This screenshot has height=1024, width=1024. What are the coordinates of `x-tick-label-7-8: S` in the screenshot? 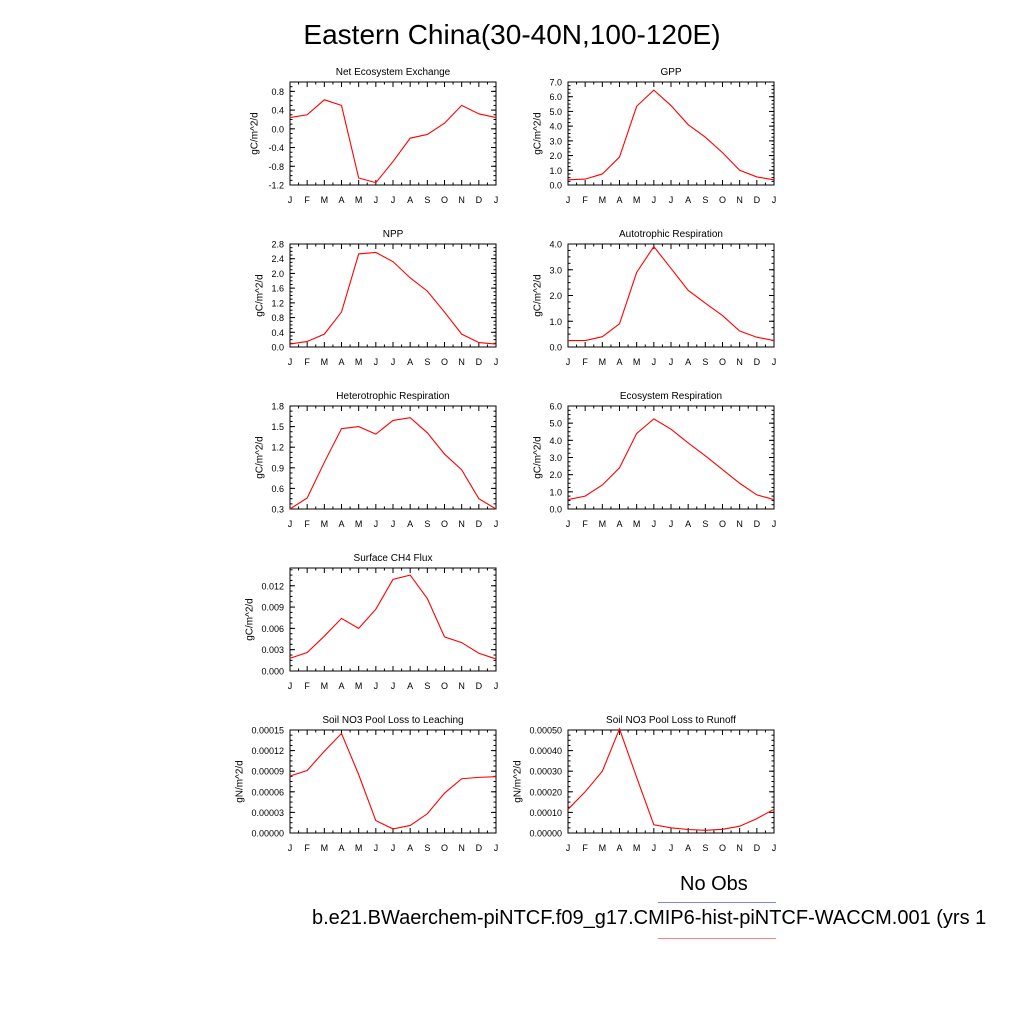 It's located at (427, 848).